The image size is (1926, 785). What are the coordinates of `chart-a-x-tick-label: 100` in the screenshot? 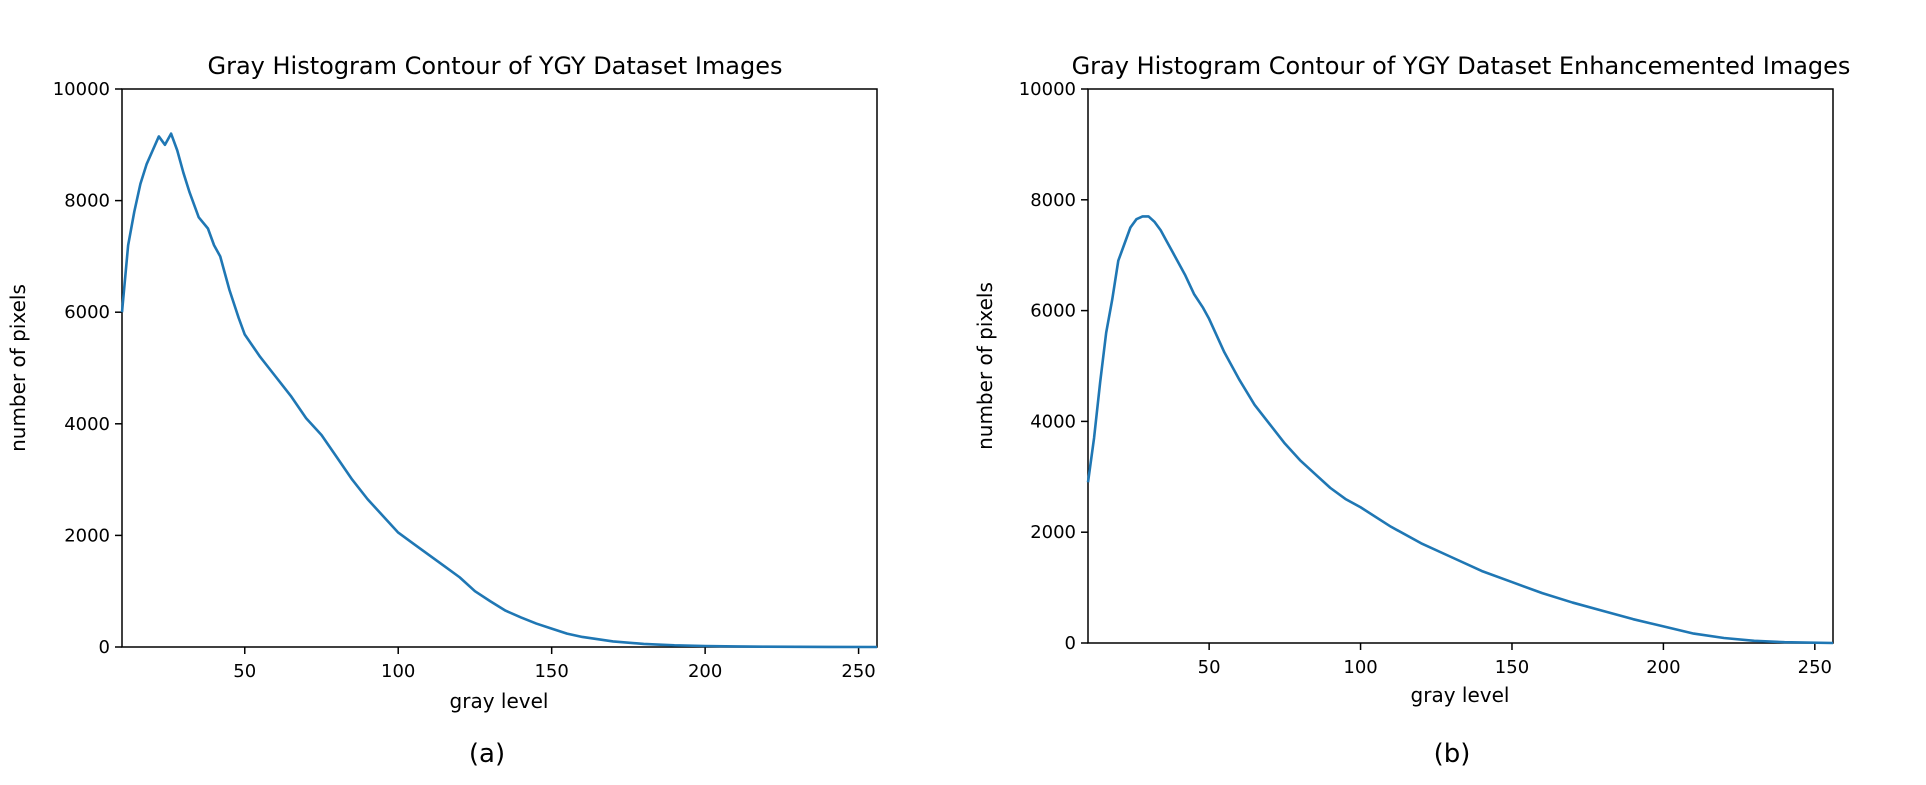 It's located at (398, 671).